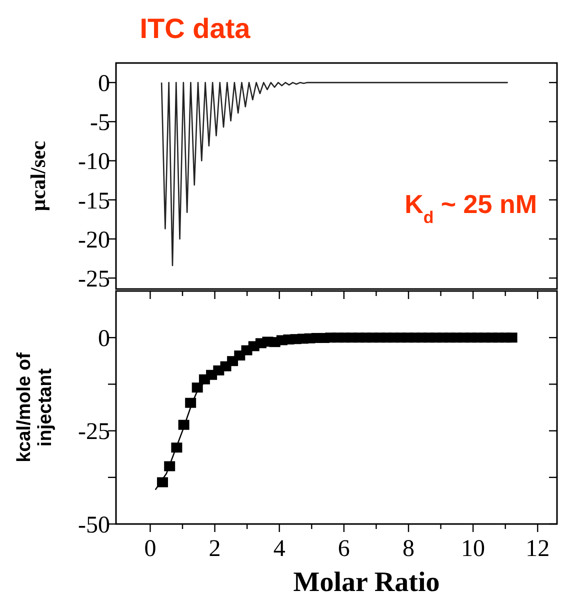  I want to click on point, so click(512, 337).